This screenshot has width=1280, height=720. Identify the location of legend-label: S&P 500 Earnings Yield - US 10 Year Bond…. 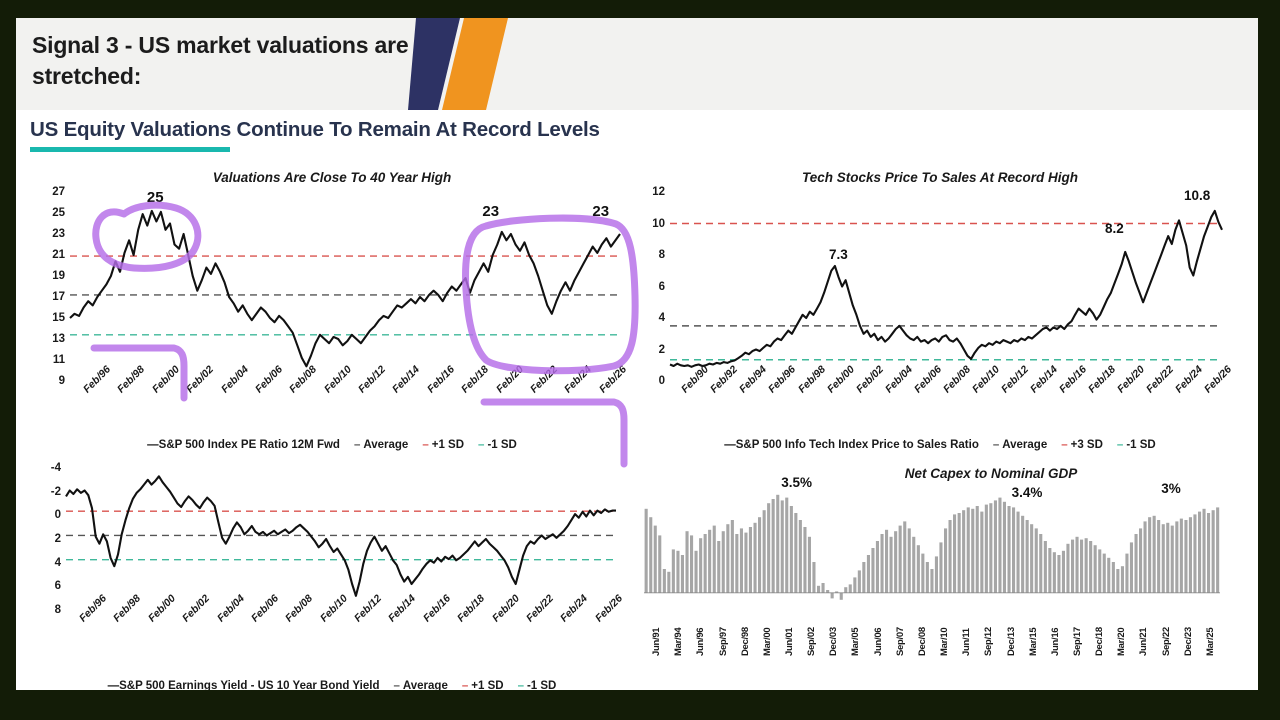
(249, 685).